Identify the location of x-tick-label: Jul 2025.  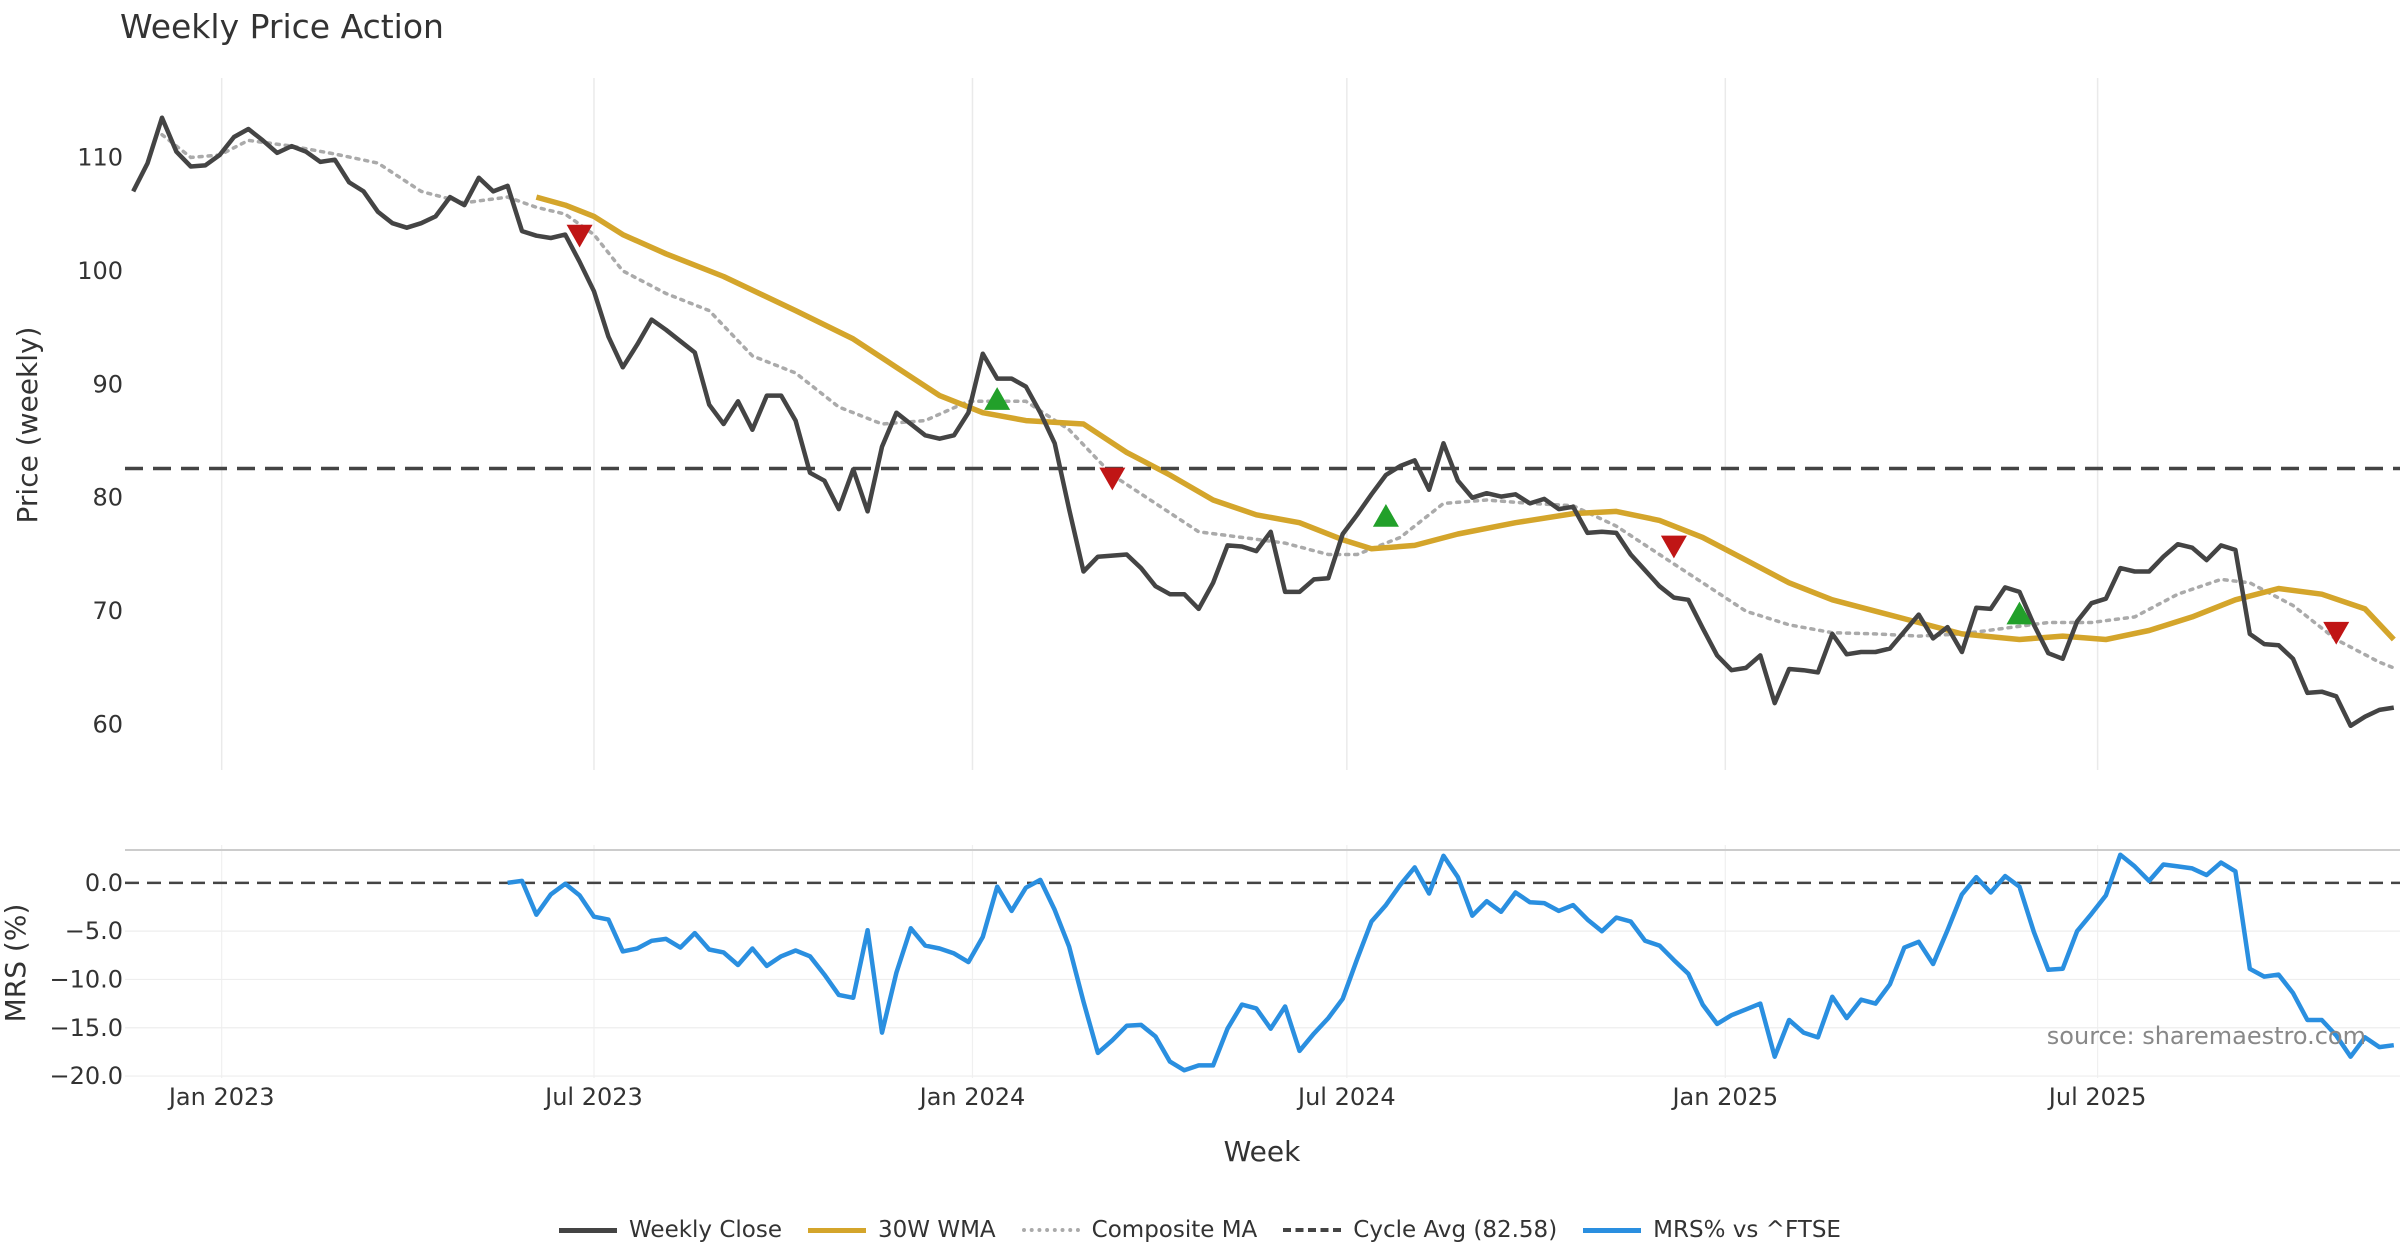
(2097, 1097).